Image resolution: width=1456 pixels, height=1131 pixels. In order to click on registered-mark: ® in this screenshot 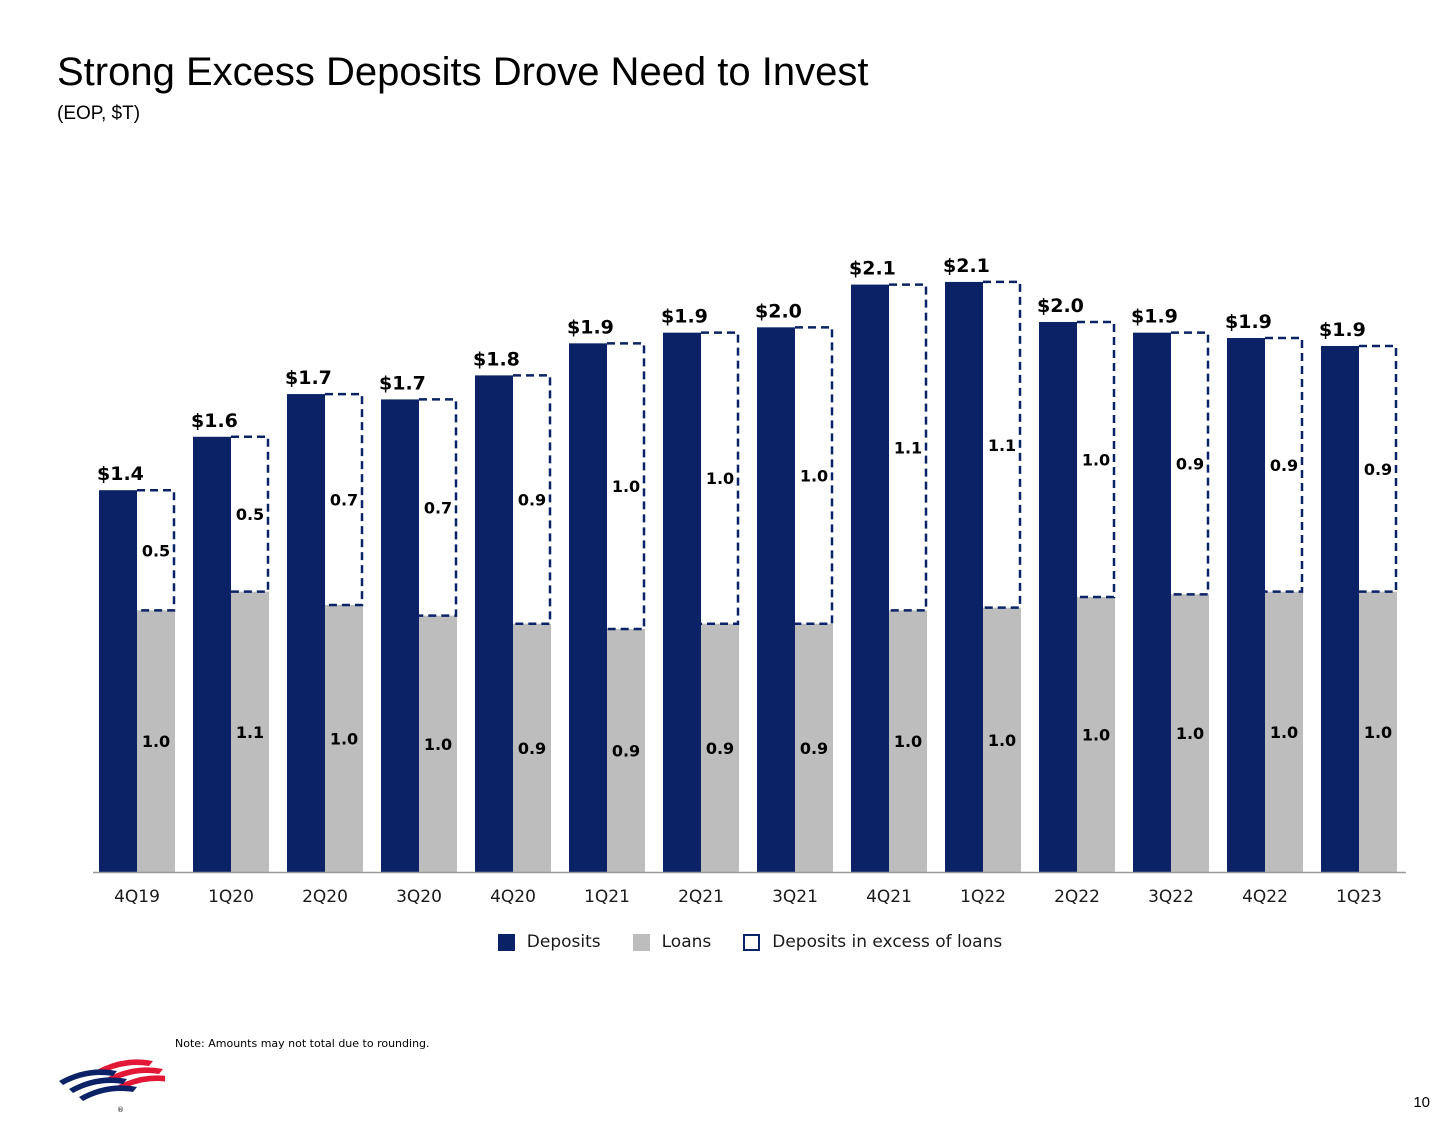, I will do `click(120, 1110)`.